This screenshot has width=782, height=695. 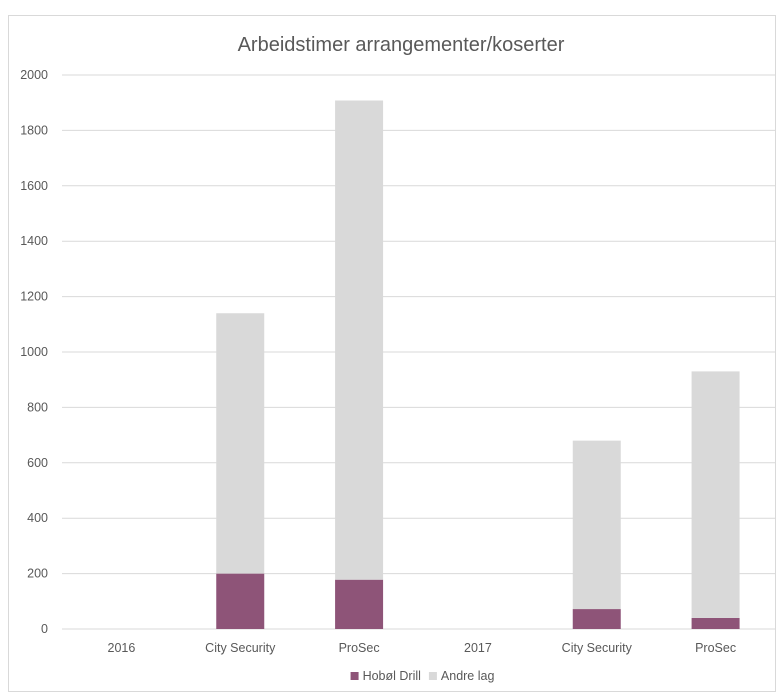 I want to click on y-tick-label: 1000, so click(x=34, y=352).